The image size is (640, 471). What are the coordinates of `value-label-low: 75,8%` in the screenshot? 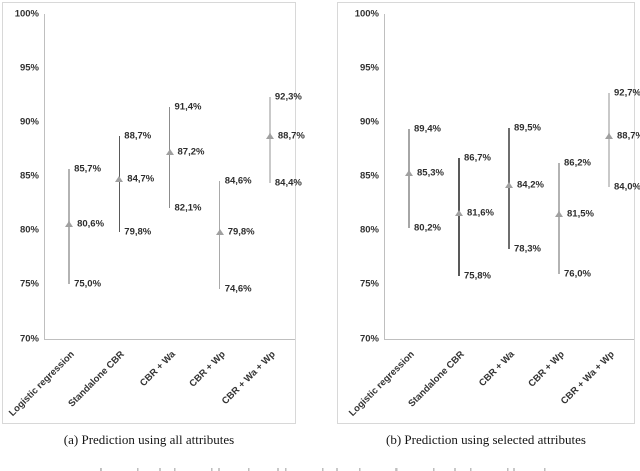 It's located at (477, 276).